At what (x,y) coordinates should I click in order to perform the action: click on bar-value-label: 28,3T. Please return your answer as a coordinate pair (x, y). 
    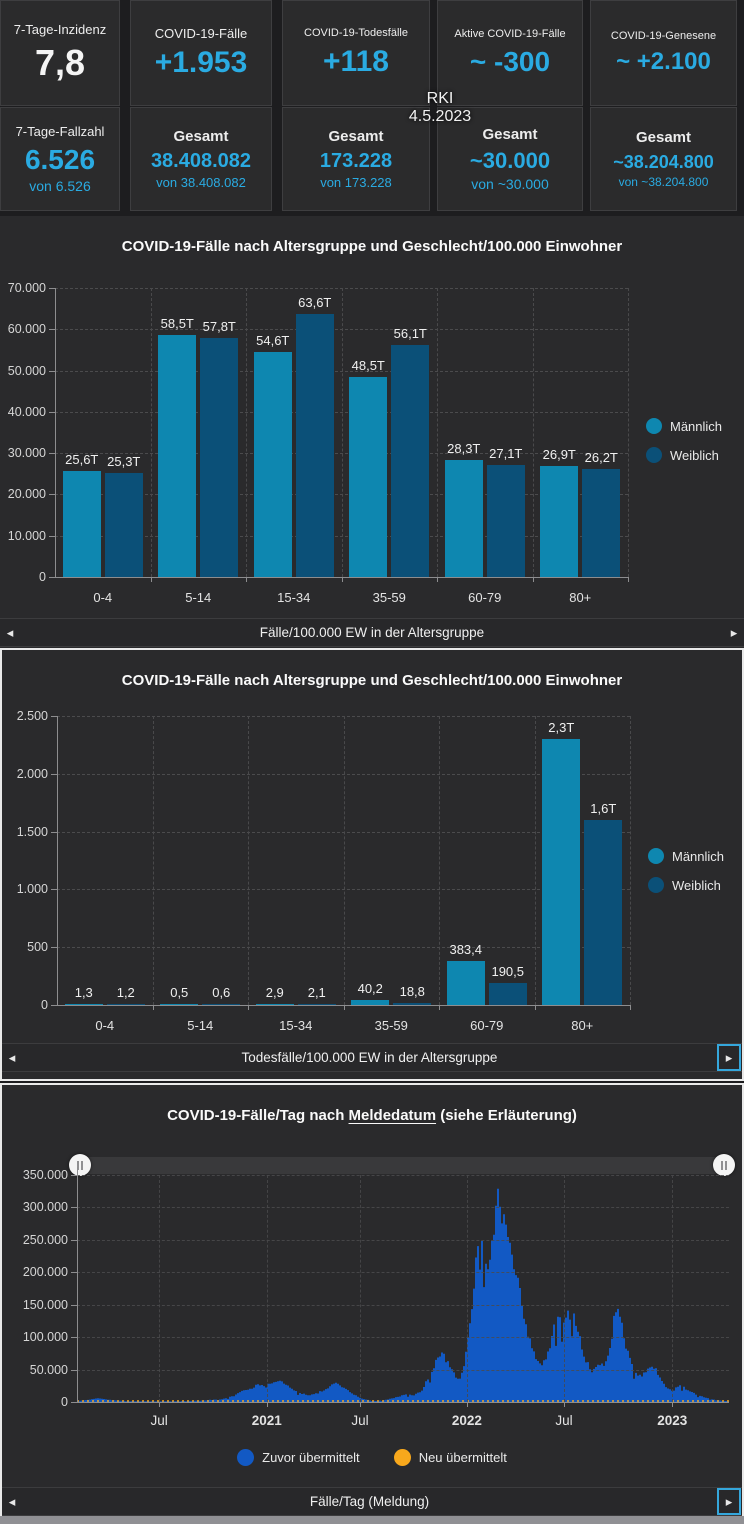
    Looking at the image, I should click on (464, 449).